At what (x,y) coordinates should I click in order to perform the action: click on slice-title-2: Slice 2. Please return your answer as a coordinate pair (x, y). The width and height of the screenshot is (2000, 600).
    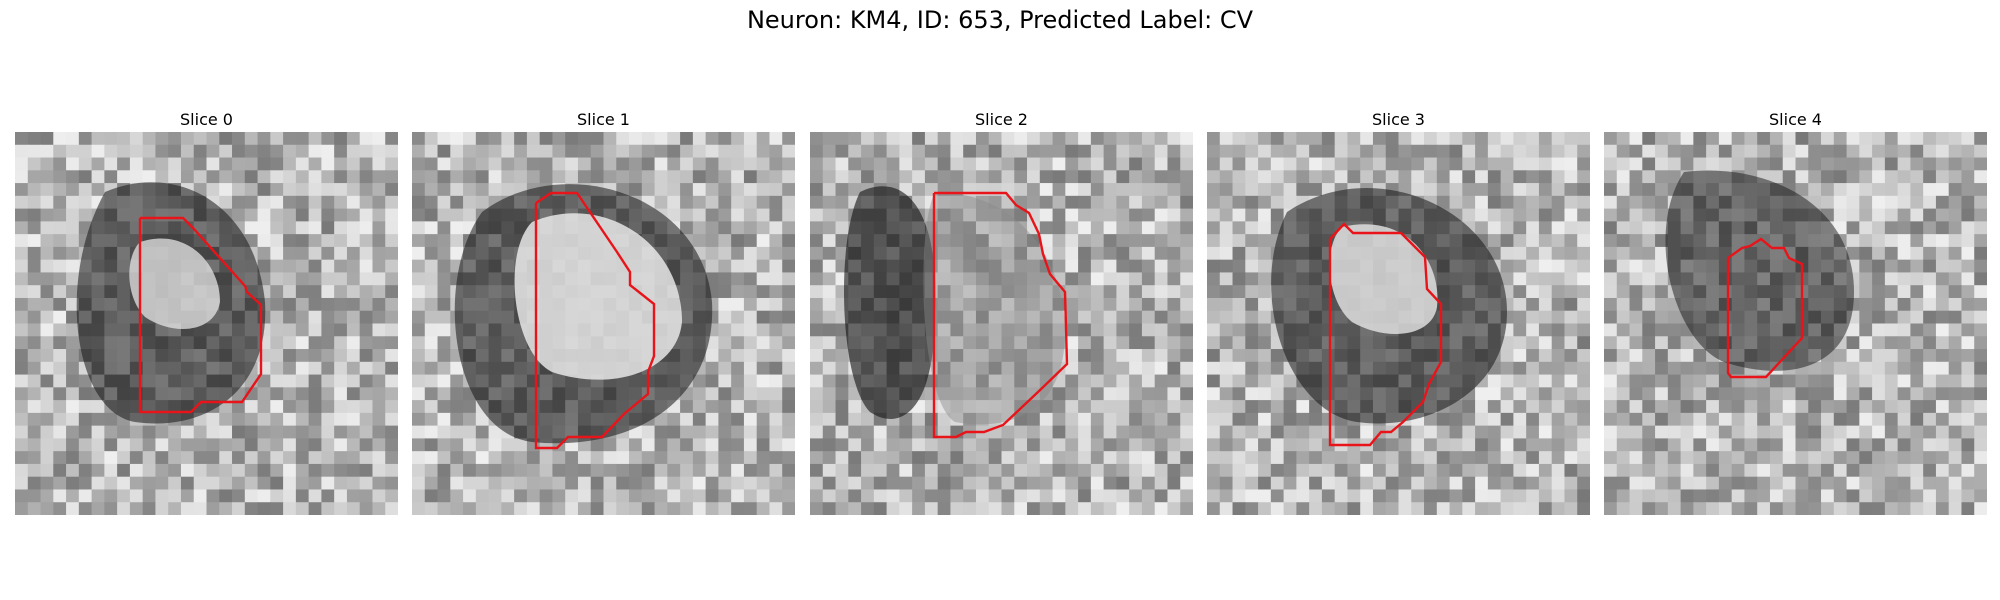
    Looking at the image, I should click on (1001, 119).